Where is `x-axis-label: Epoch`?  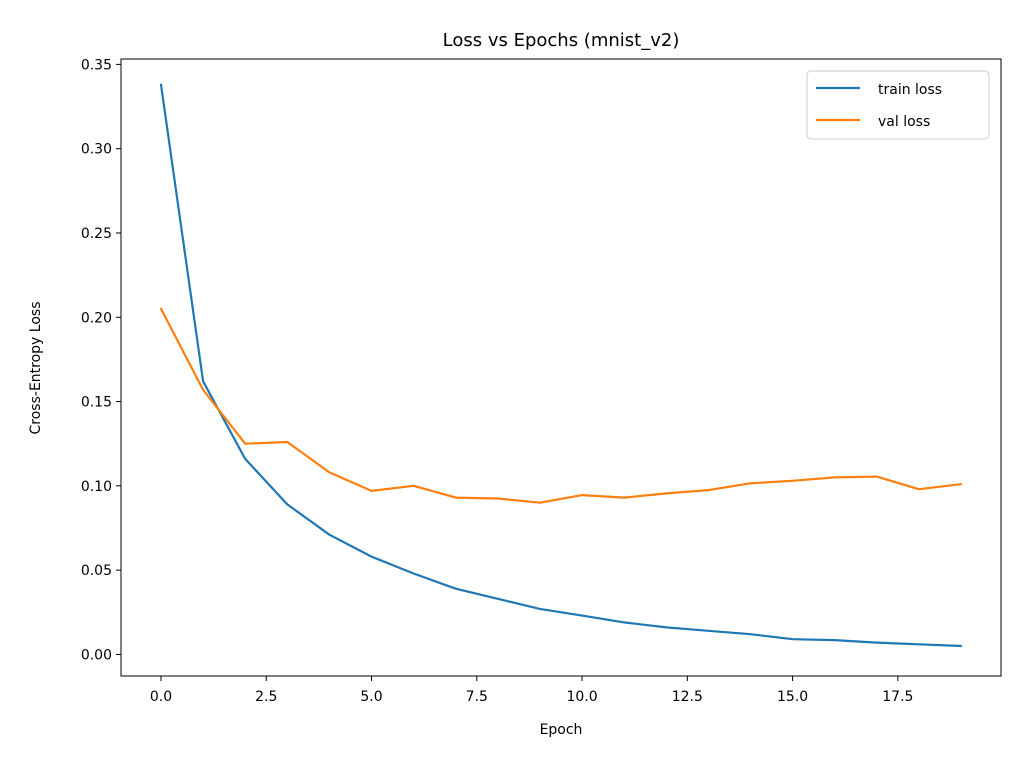
x-axis-label: Epoch is located at coordinates (561, 730).